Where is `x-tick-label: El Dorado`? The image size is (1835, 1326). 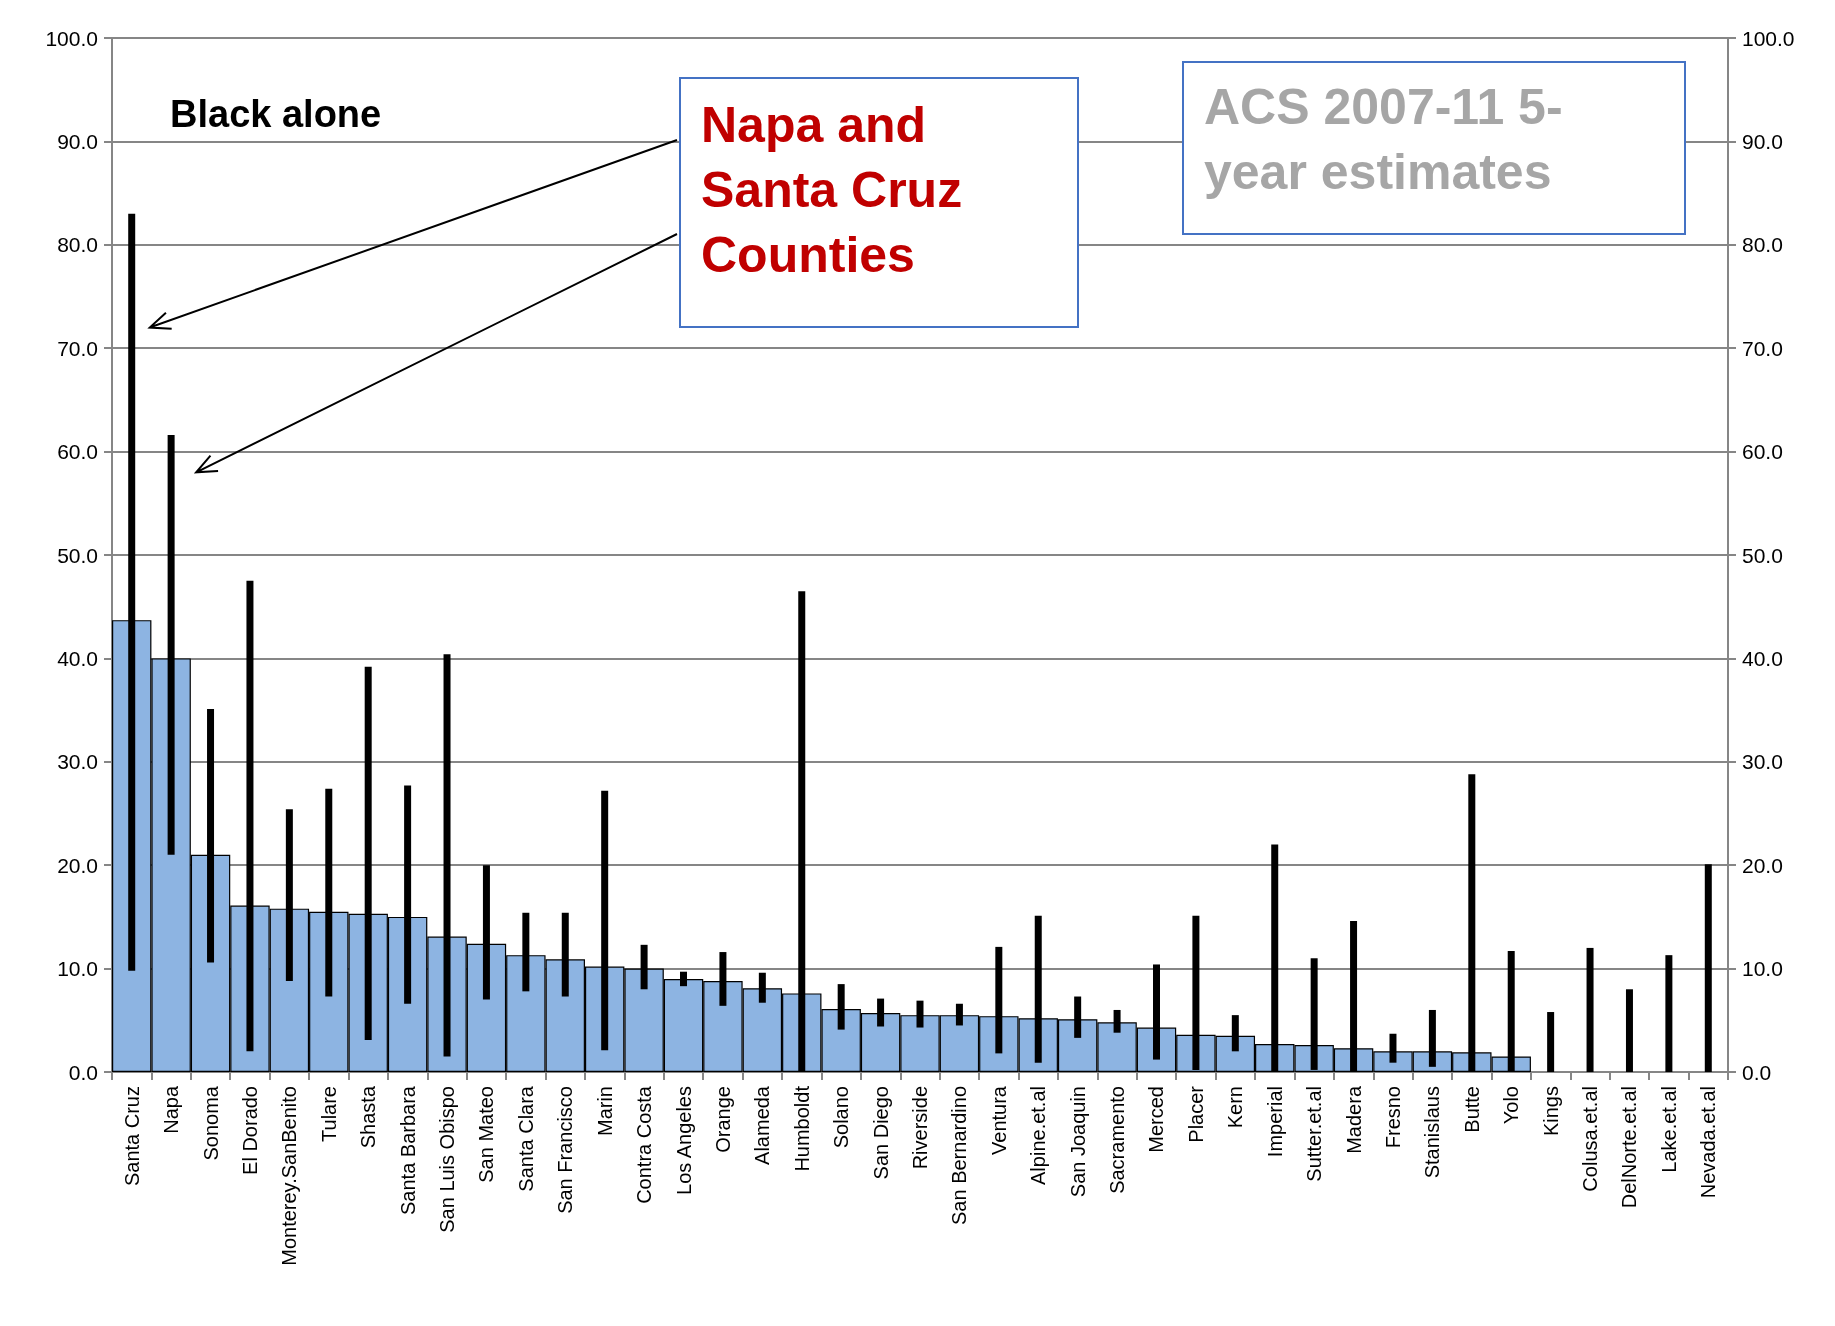 x-tick-label: El Dorado is located at coordinates (249, 1130).